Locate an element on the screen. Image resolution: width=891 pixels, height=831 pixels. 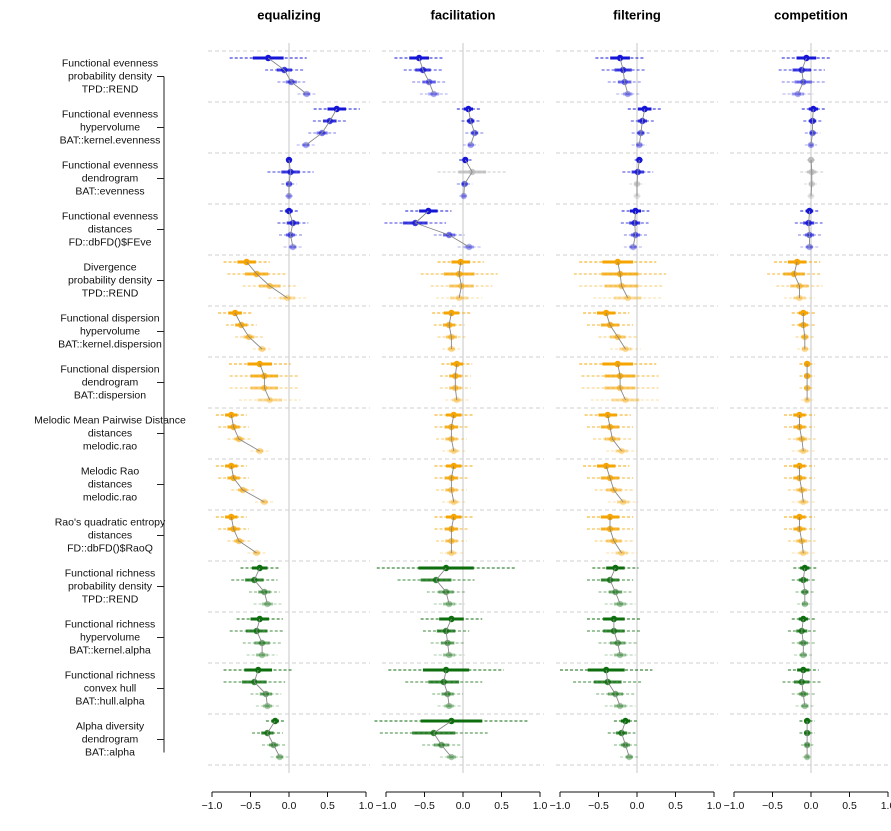
metric-label-line: Divergence is located at coordinates (109, 267).